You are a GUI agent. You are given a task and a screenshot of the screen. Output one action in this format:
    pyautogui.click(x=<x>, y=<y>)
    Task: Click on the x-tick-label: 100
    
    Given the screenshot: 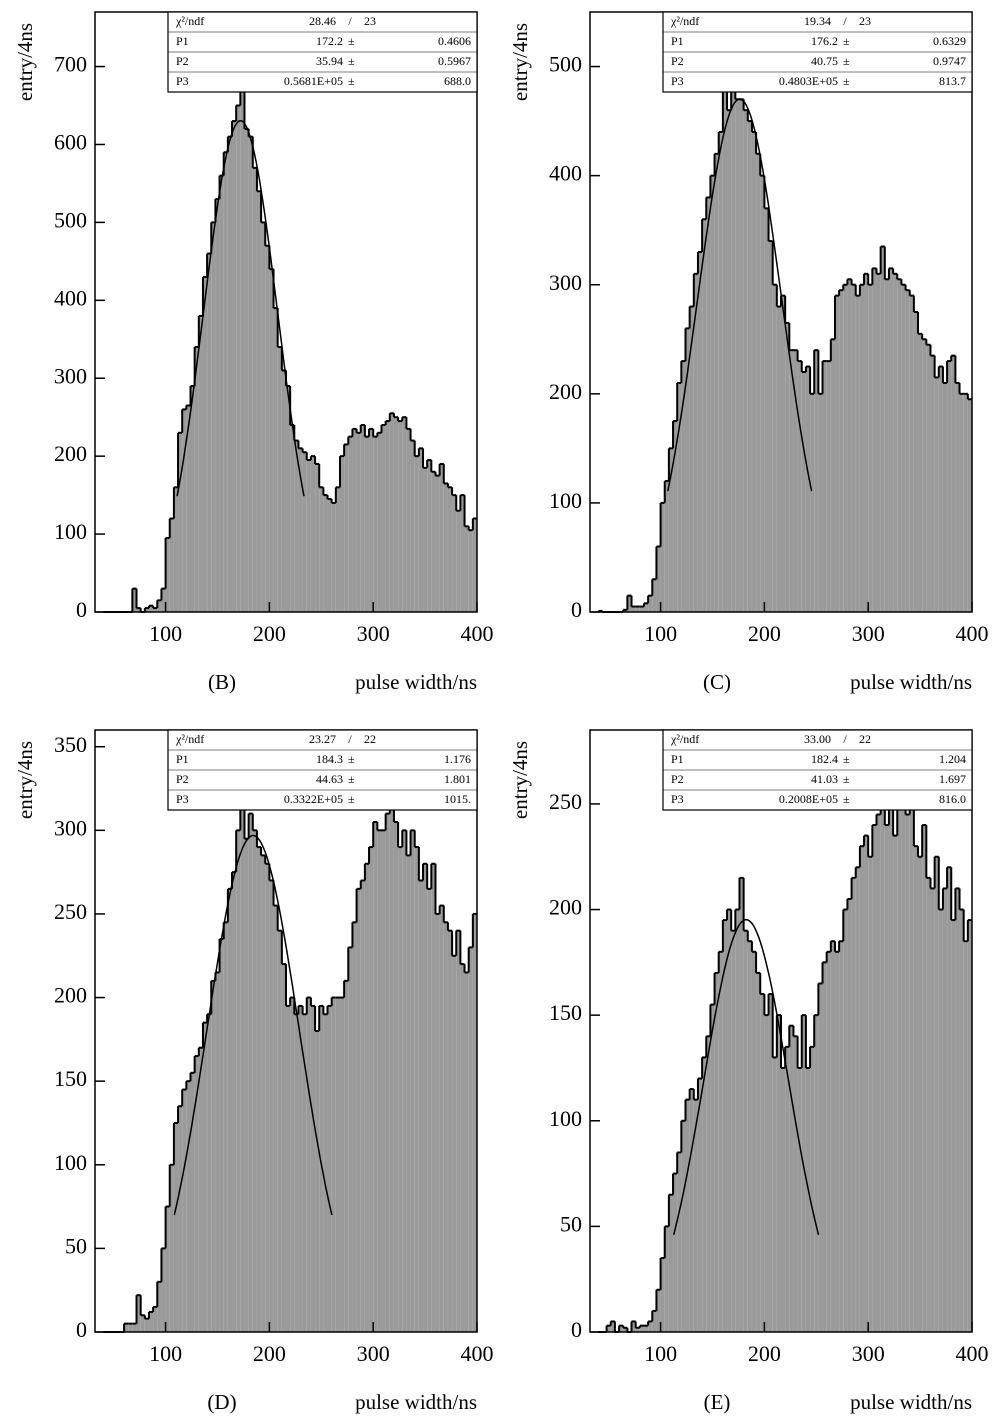 What is the action you would take?
    pyautogui.click(x=660, y=1353)
    